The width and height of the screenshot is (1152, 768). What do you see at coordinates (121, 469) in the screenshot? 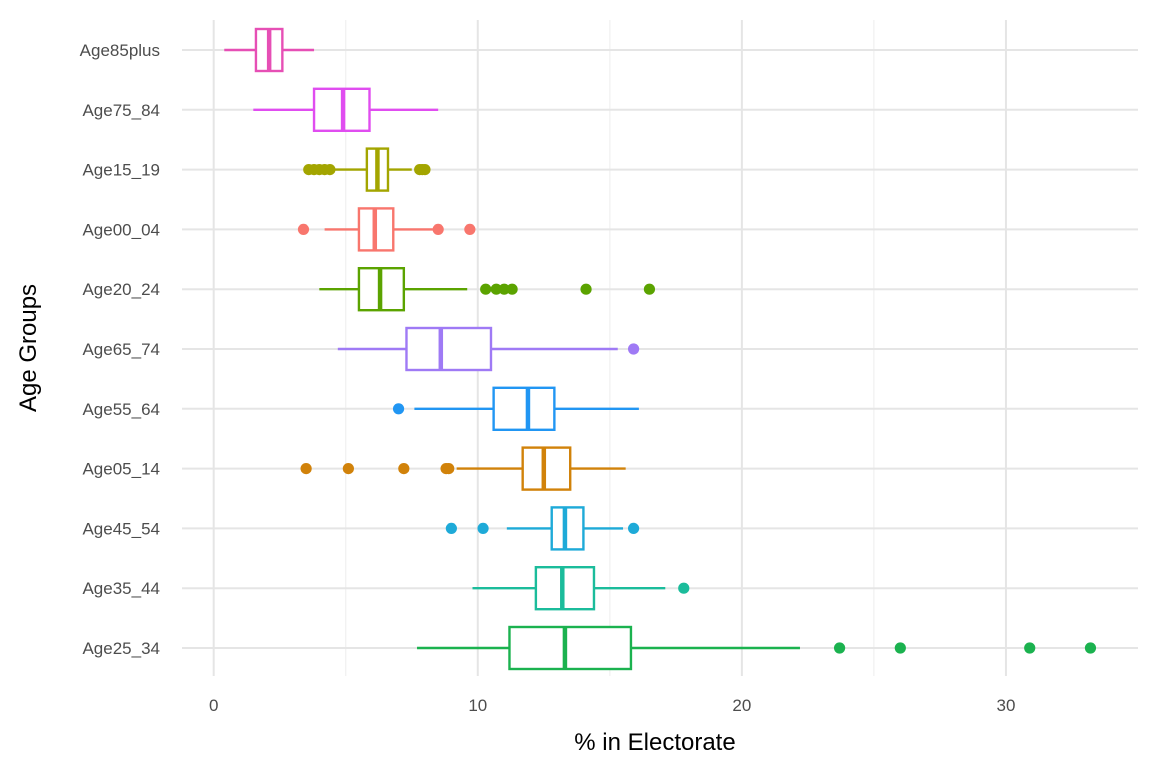
I see `y-tick-label: Age05_14` at bounding box center [121, 469].